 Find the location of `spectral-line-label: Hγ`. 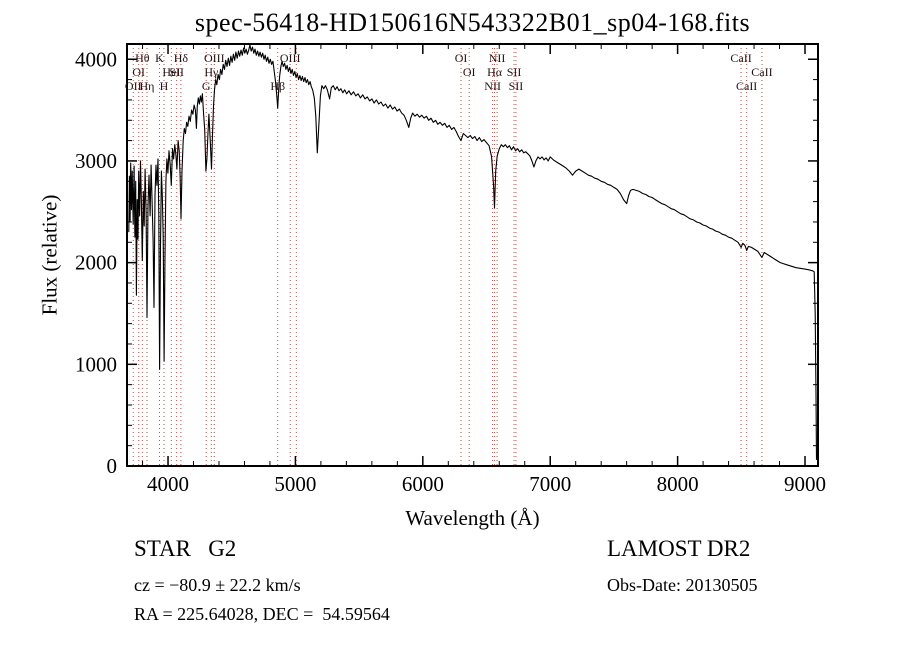

spectral-line-label: Hγ is located at coordinates (211, 72).